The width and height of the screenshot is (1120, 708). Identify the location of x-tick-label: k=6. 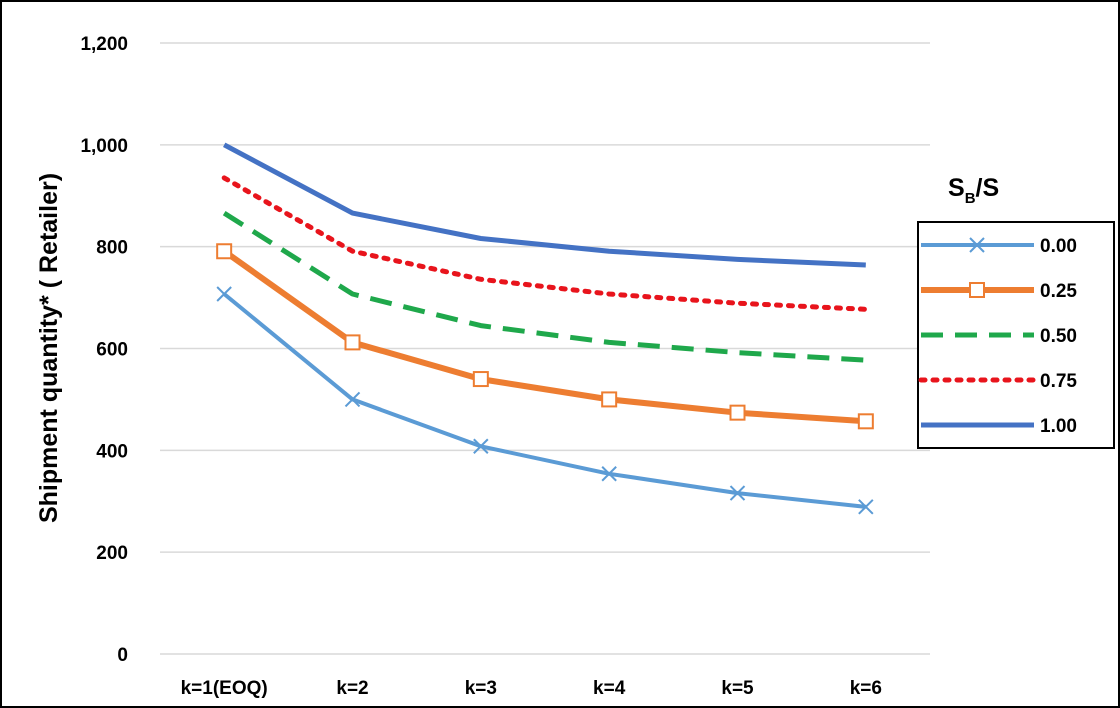
(866, 688).